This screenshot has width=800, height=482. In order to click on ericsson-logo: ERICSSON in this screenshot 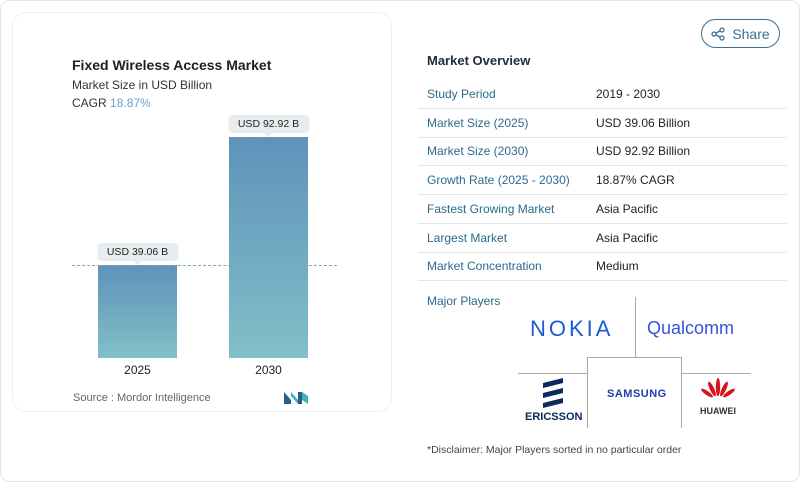, I will do `click(554, 417)`.